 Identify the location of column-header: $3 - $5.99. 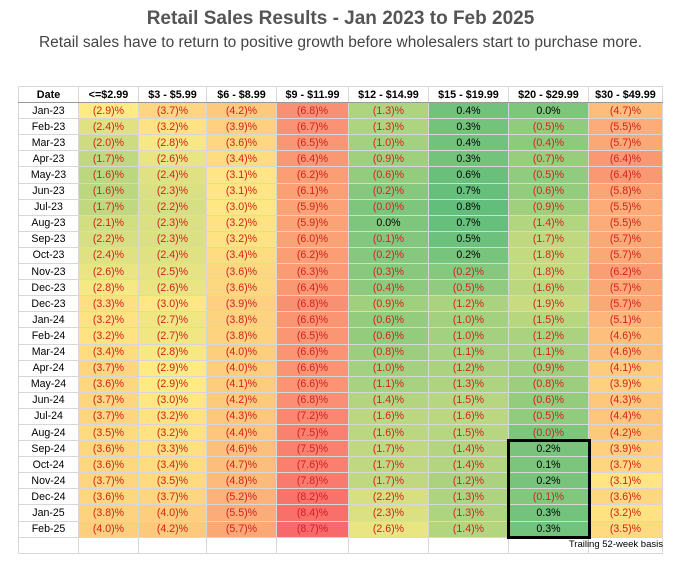
(172, 94).